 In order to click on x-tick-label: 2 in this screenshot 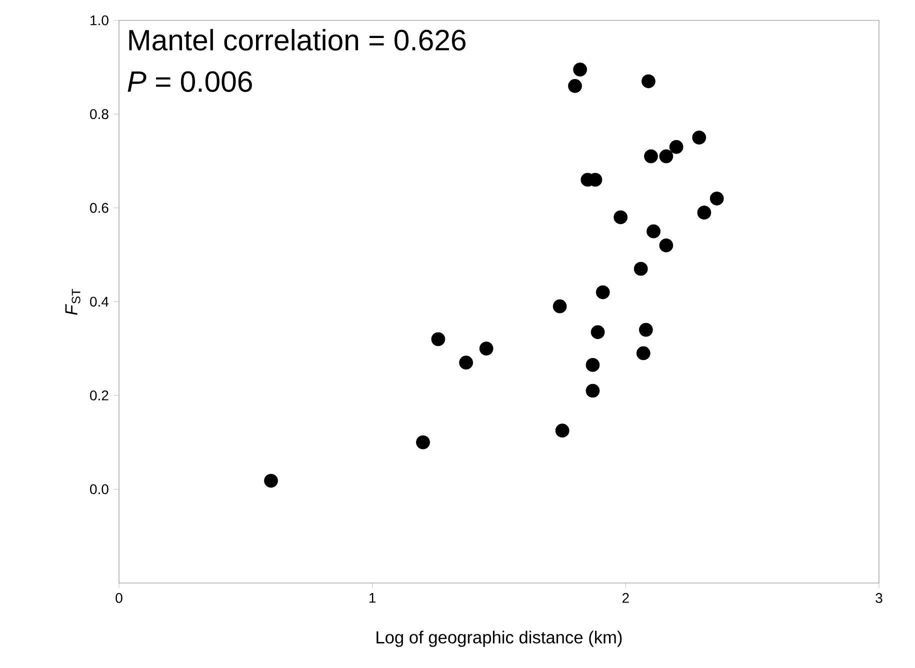, I will do `click(625, 598)`.